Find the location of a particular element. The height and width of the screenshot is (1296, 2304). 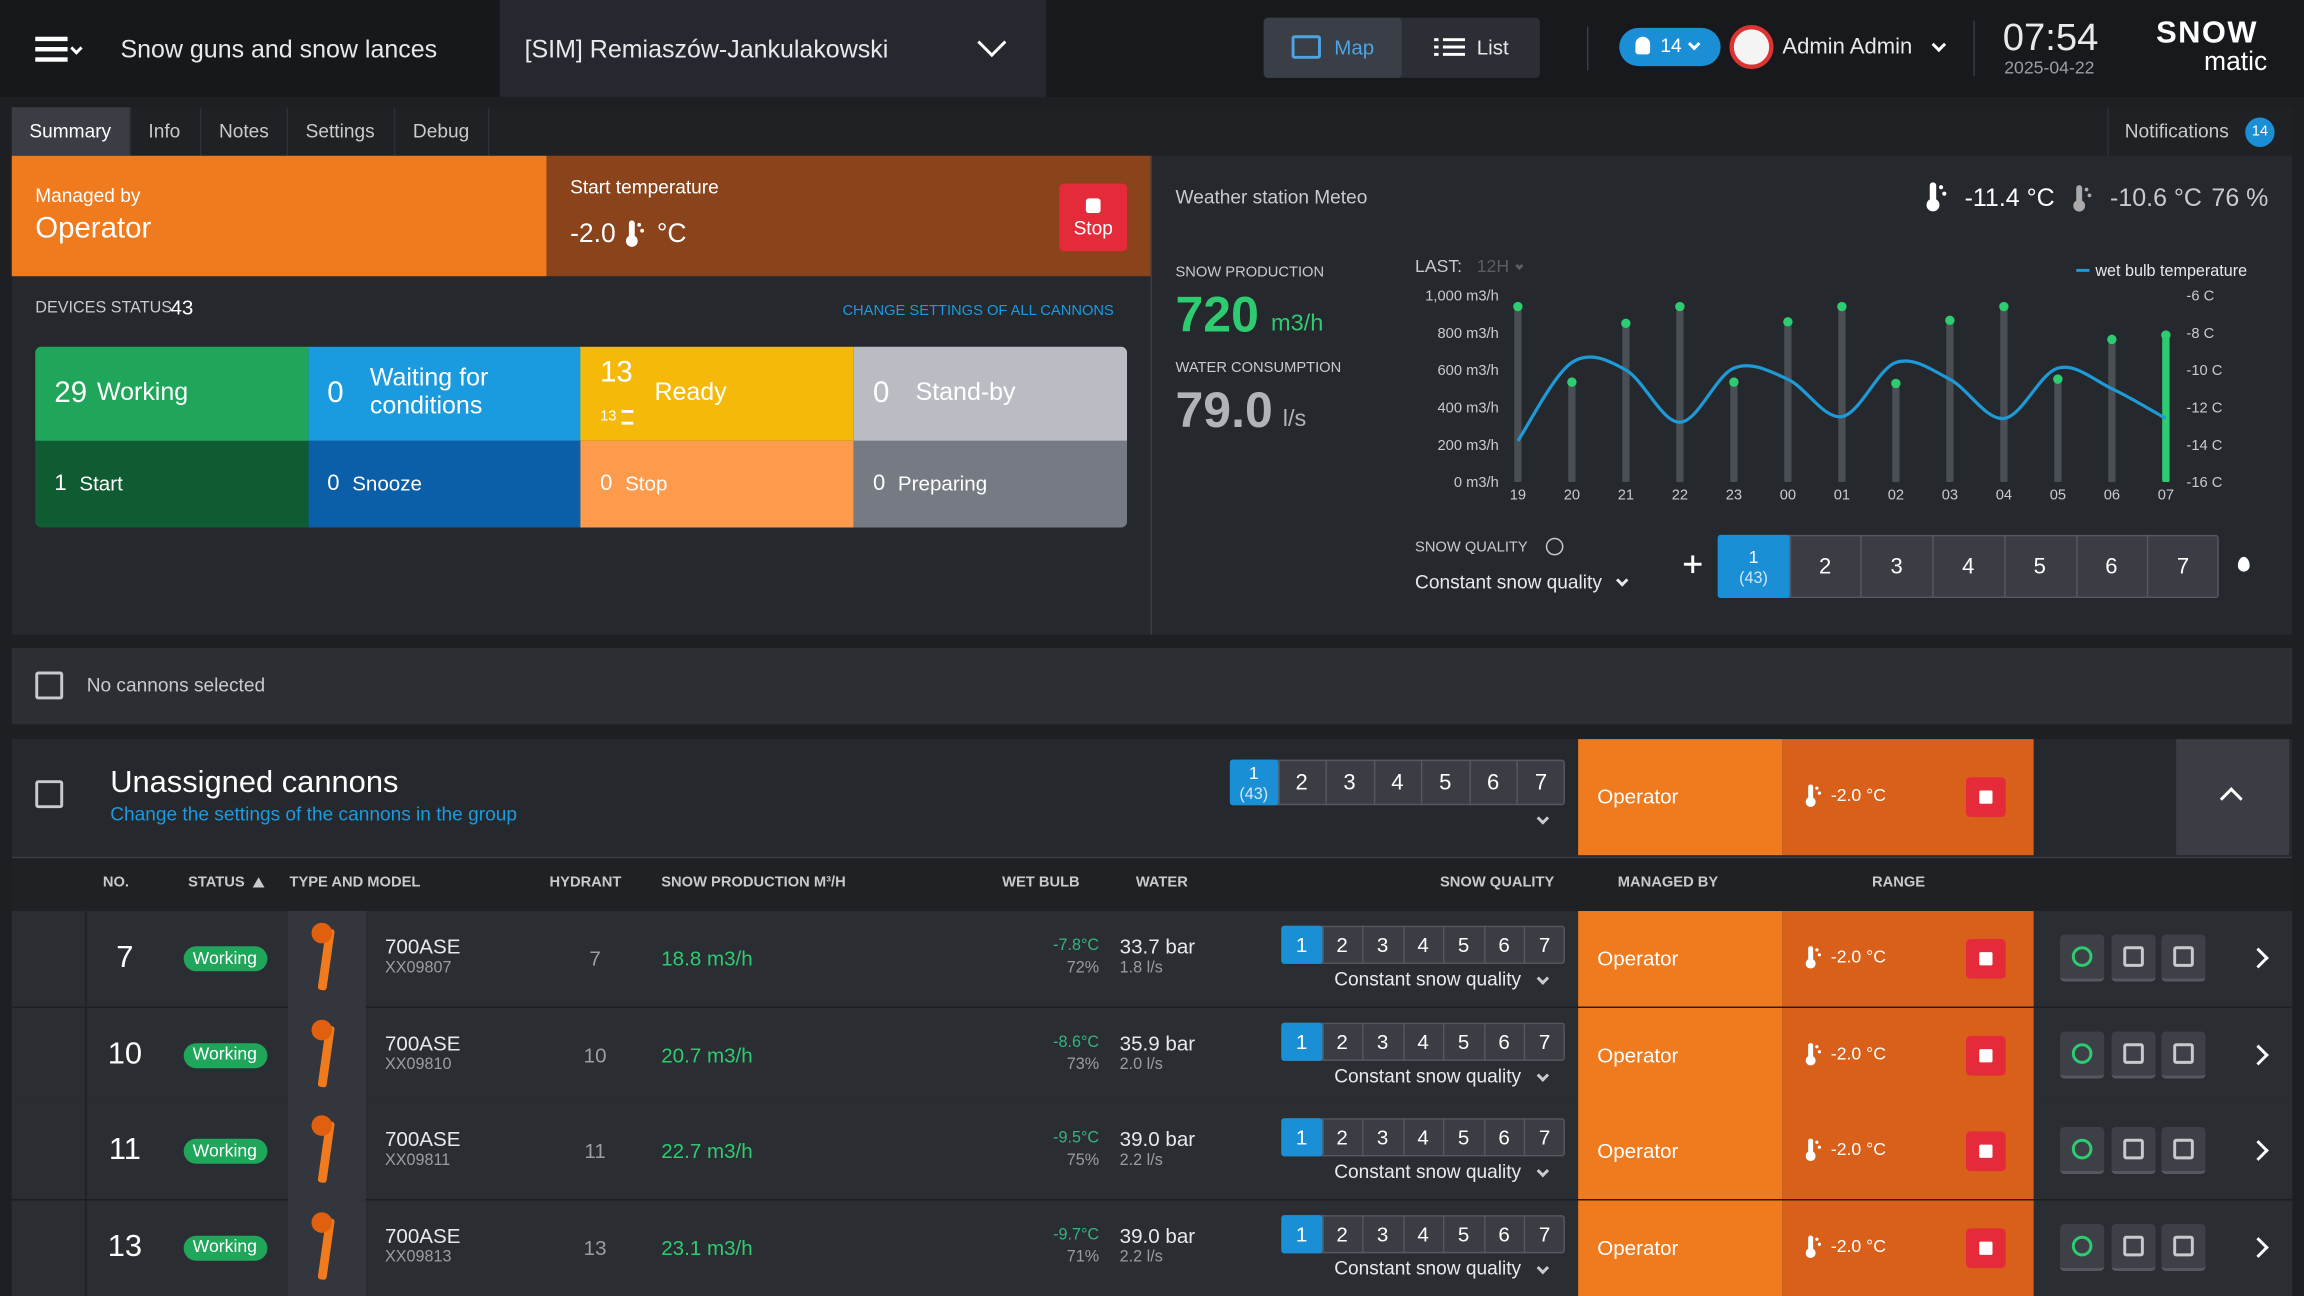

list-label: List is located at coordinates (1492, 47).